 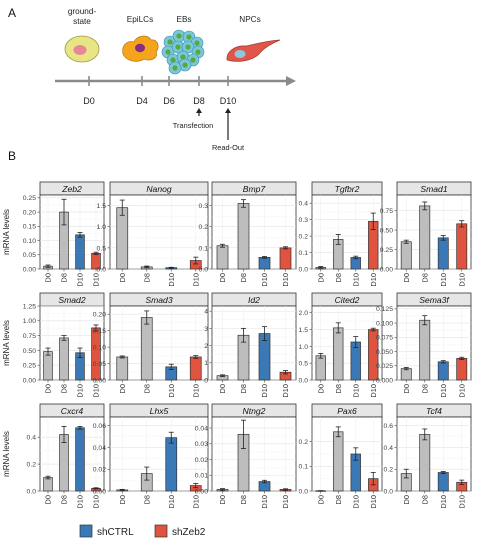 I want to click on panel-a-letter: A, so click(x=12, y=13).